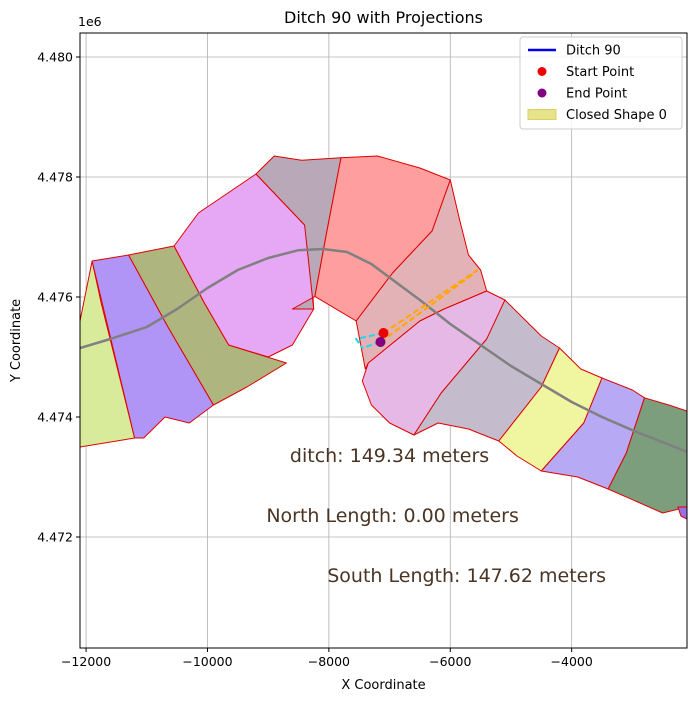 The image size is (697, 701). Describe the element at coordinates (383, 333) in the screenshot. I see `start-point-marker` at that location.